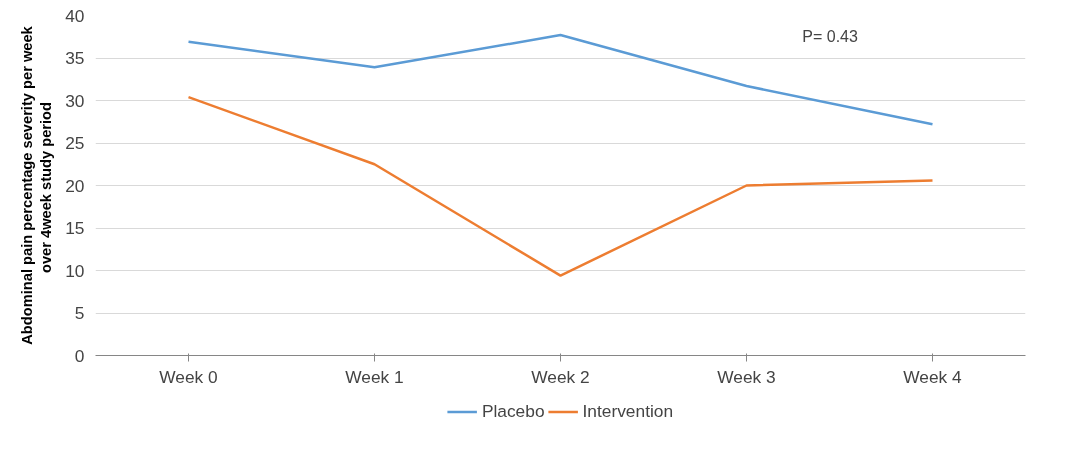  Describe the element at coordinates (79, 313) in the screenshot. I see `y-tick-label: 5` at that location.